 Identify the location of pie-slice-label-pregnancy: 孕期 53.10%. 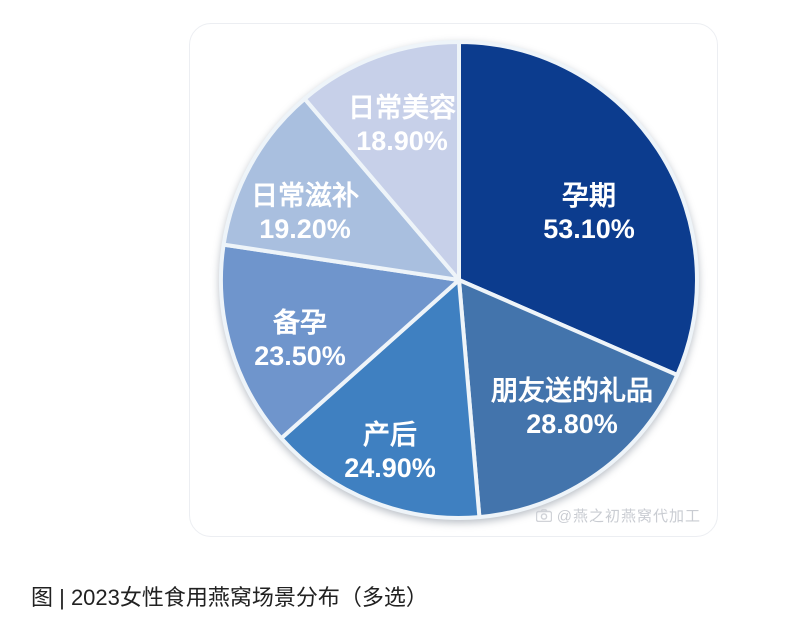
(589, 212).